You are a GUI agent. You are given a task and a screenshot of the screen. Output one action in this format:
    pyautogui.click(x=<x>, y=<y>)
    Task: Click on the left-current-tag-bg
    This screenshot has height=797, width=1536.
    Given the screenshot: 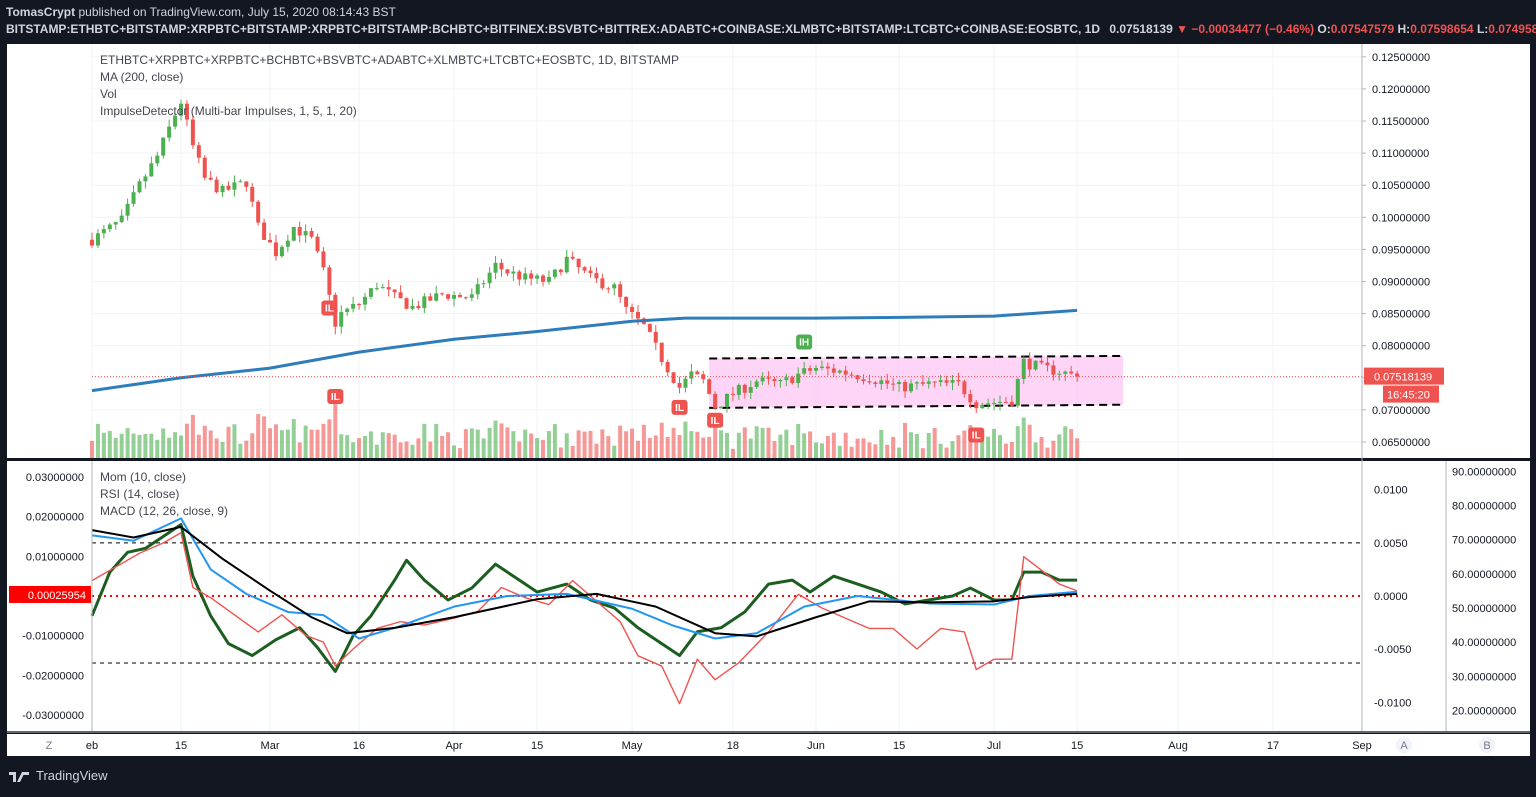 What is the action you would take?
    pyautogui.click(x=50, y=594)
    